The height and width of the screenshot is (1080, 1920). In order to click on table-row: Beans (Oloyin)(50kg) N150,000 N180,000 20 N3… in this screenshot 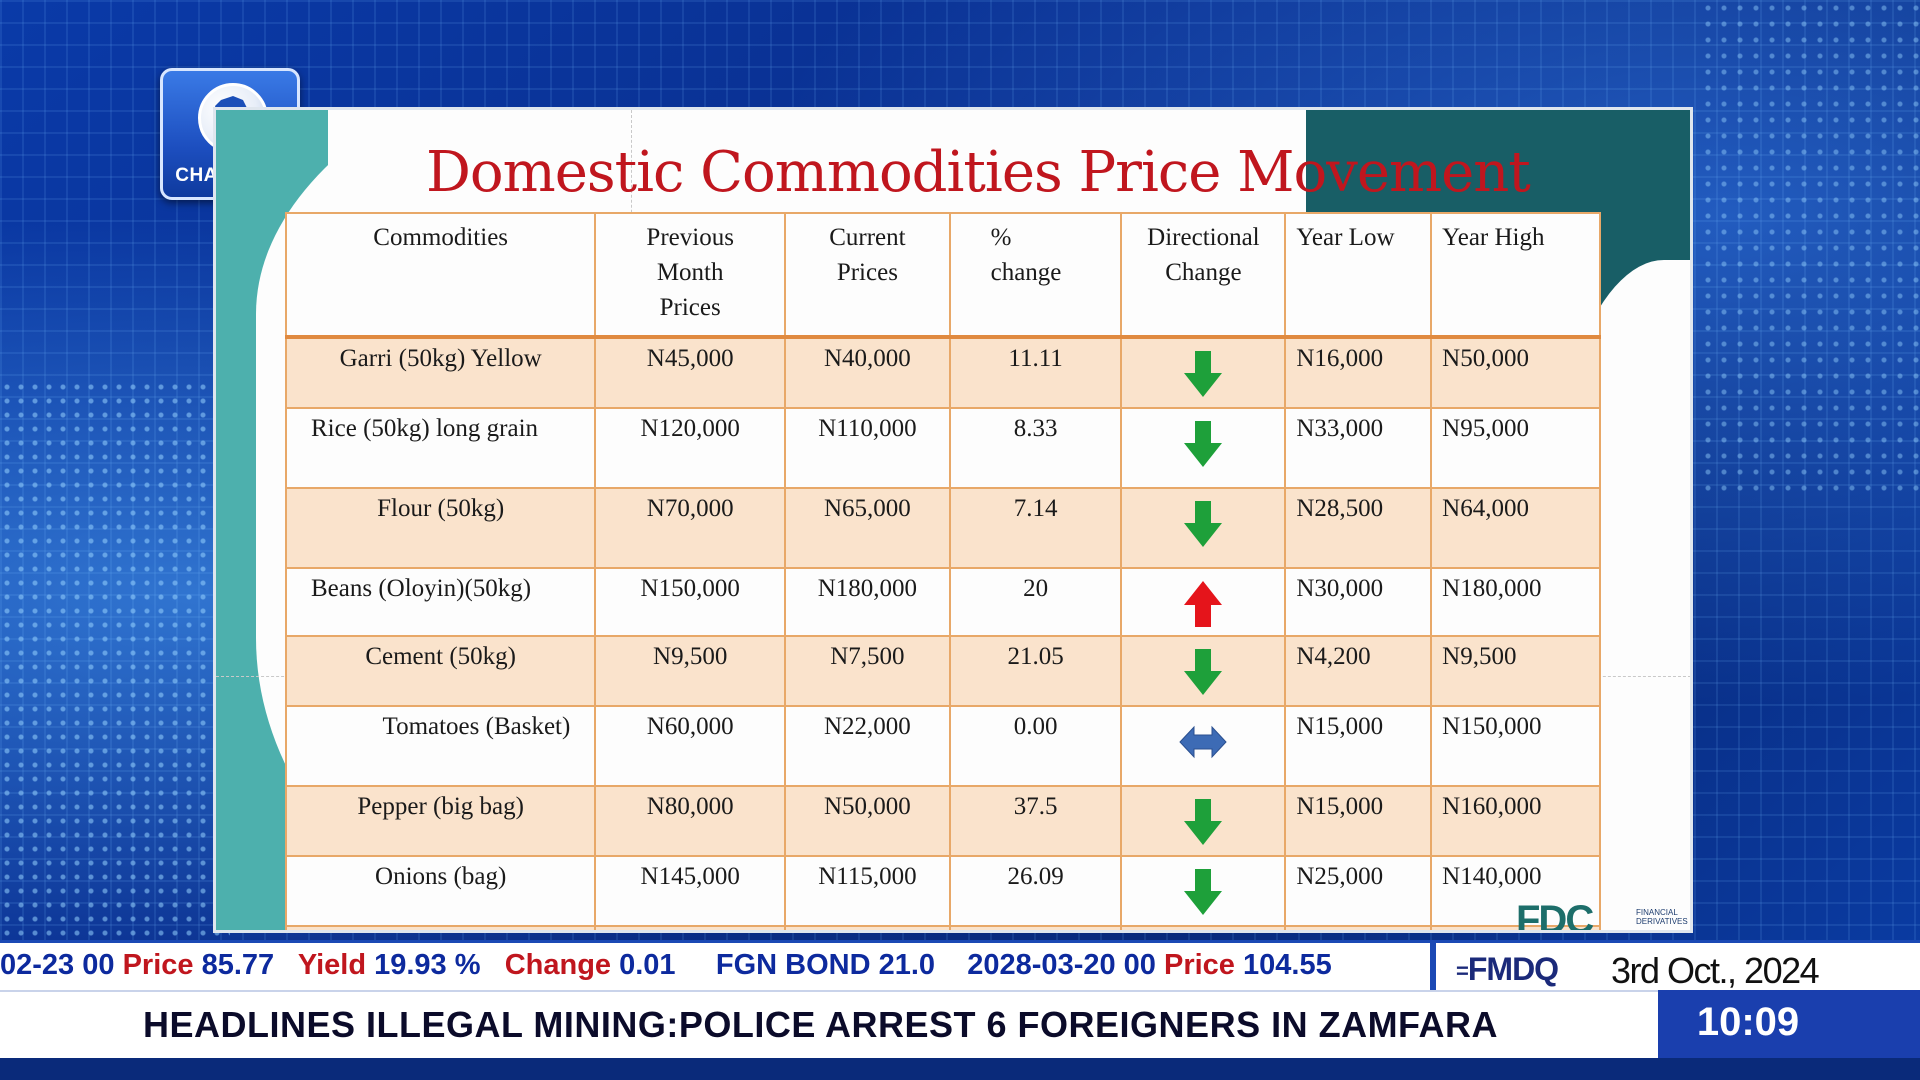, I will do `click(942, 602)`.